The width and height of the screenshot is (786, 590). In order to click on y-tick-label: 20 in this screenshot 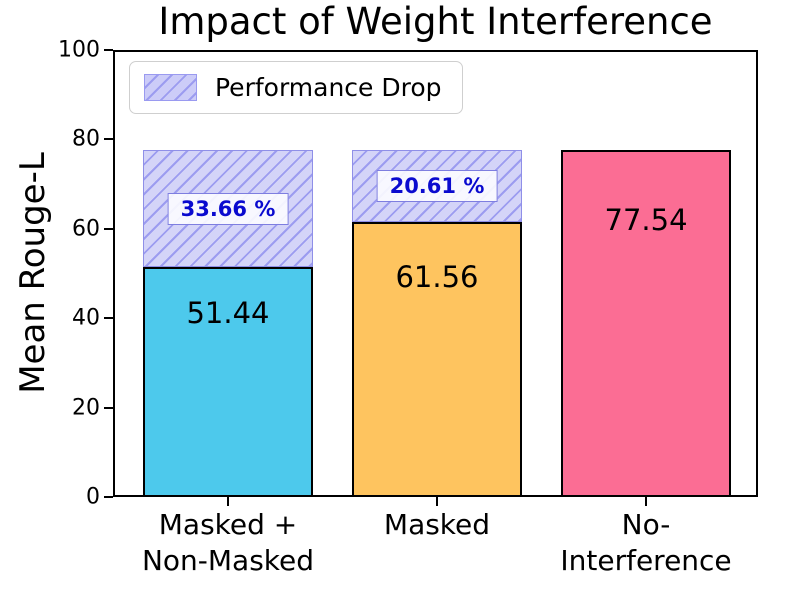, I will do `click(86, 408)`.